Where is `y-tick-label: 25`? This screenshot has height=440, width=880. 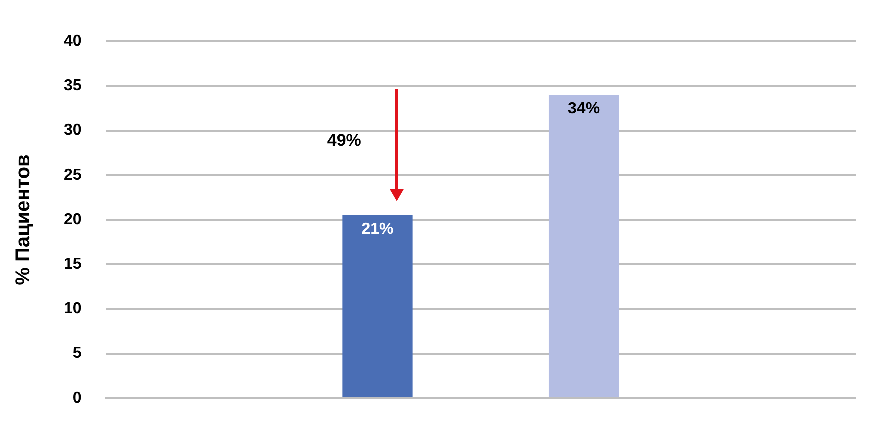
y-tick-label: 25 is located at coordinates (73, 175).